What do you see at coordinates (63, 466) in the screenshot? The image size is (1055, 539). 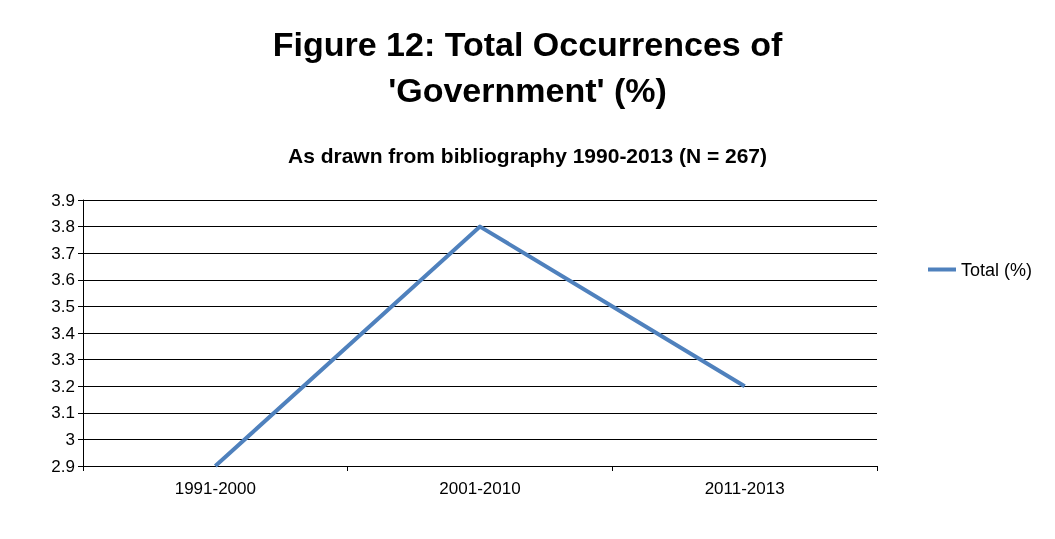 I see `y-tick-label: 2.9` at bounding box center [63, 466].